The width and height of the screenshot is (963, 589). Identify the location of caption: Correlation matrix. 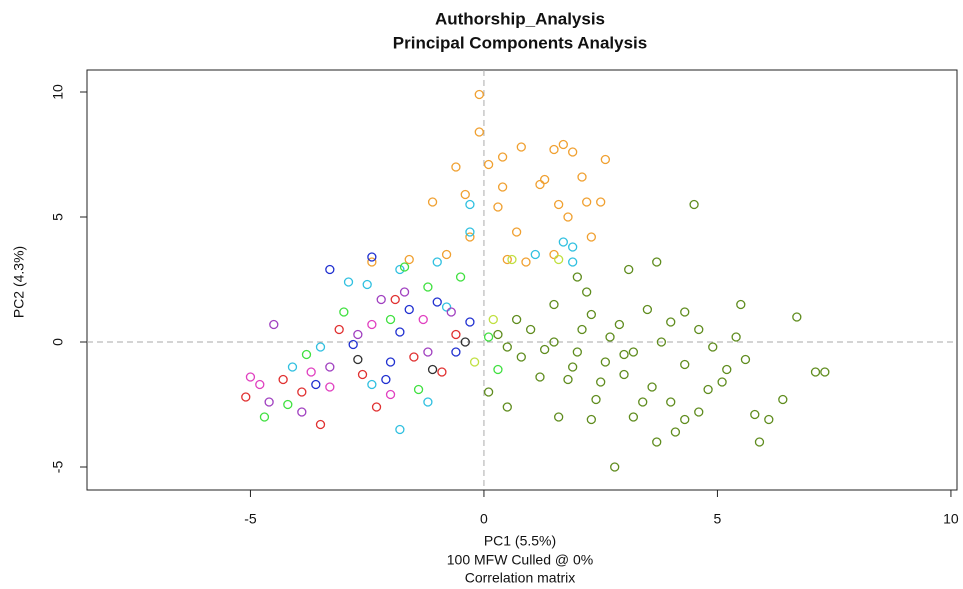
(520, 578).